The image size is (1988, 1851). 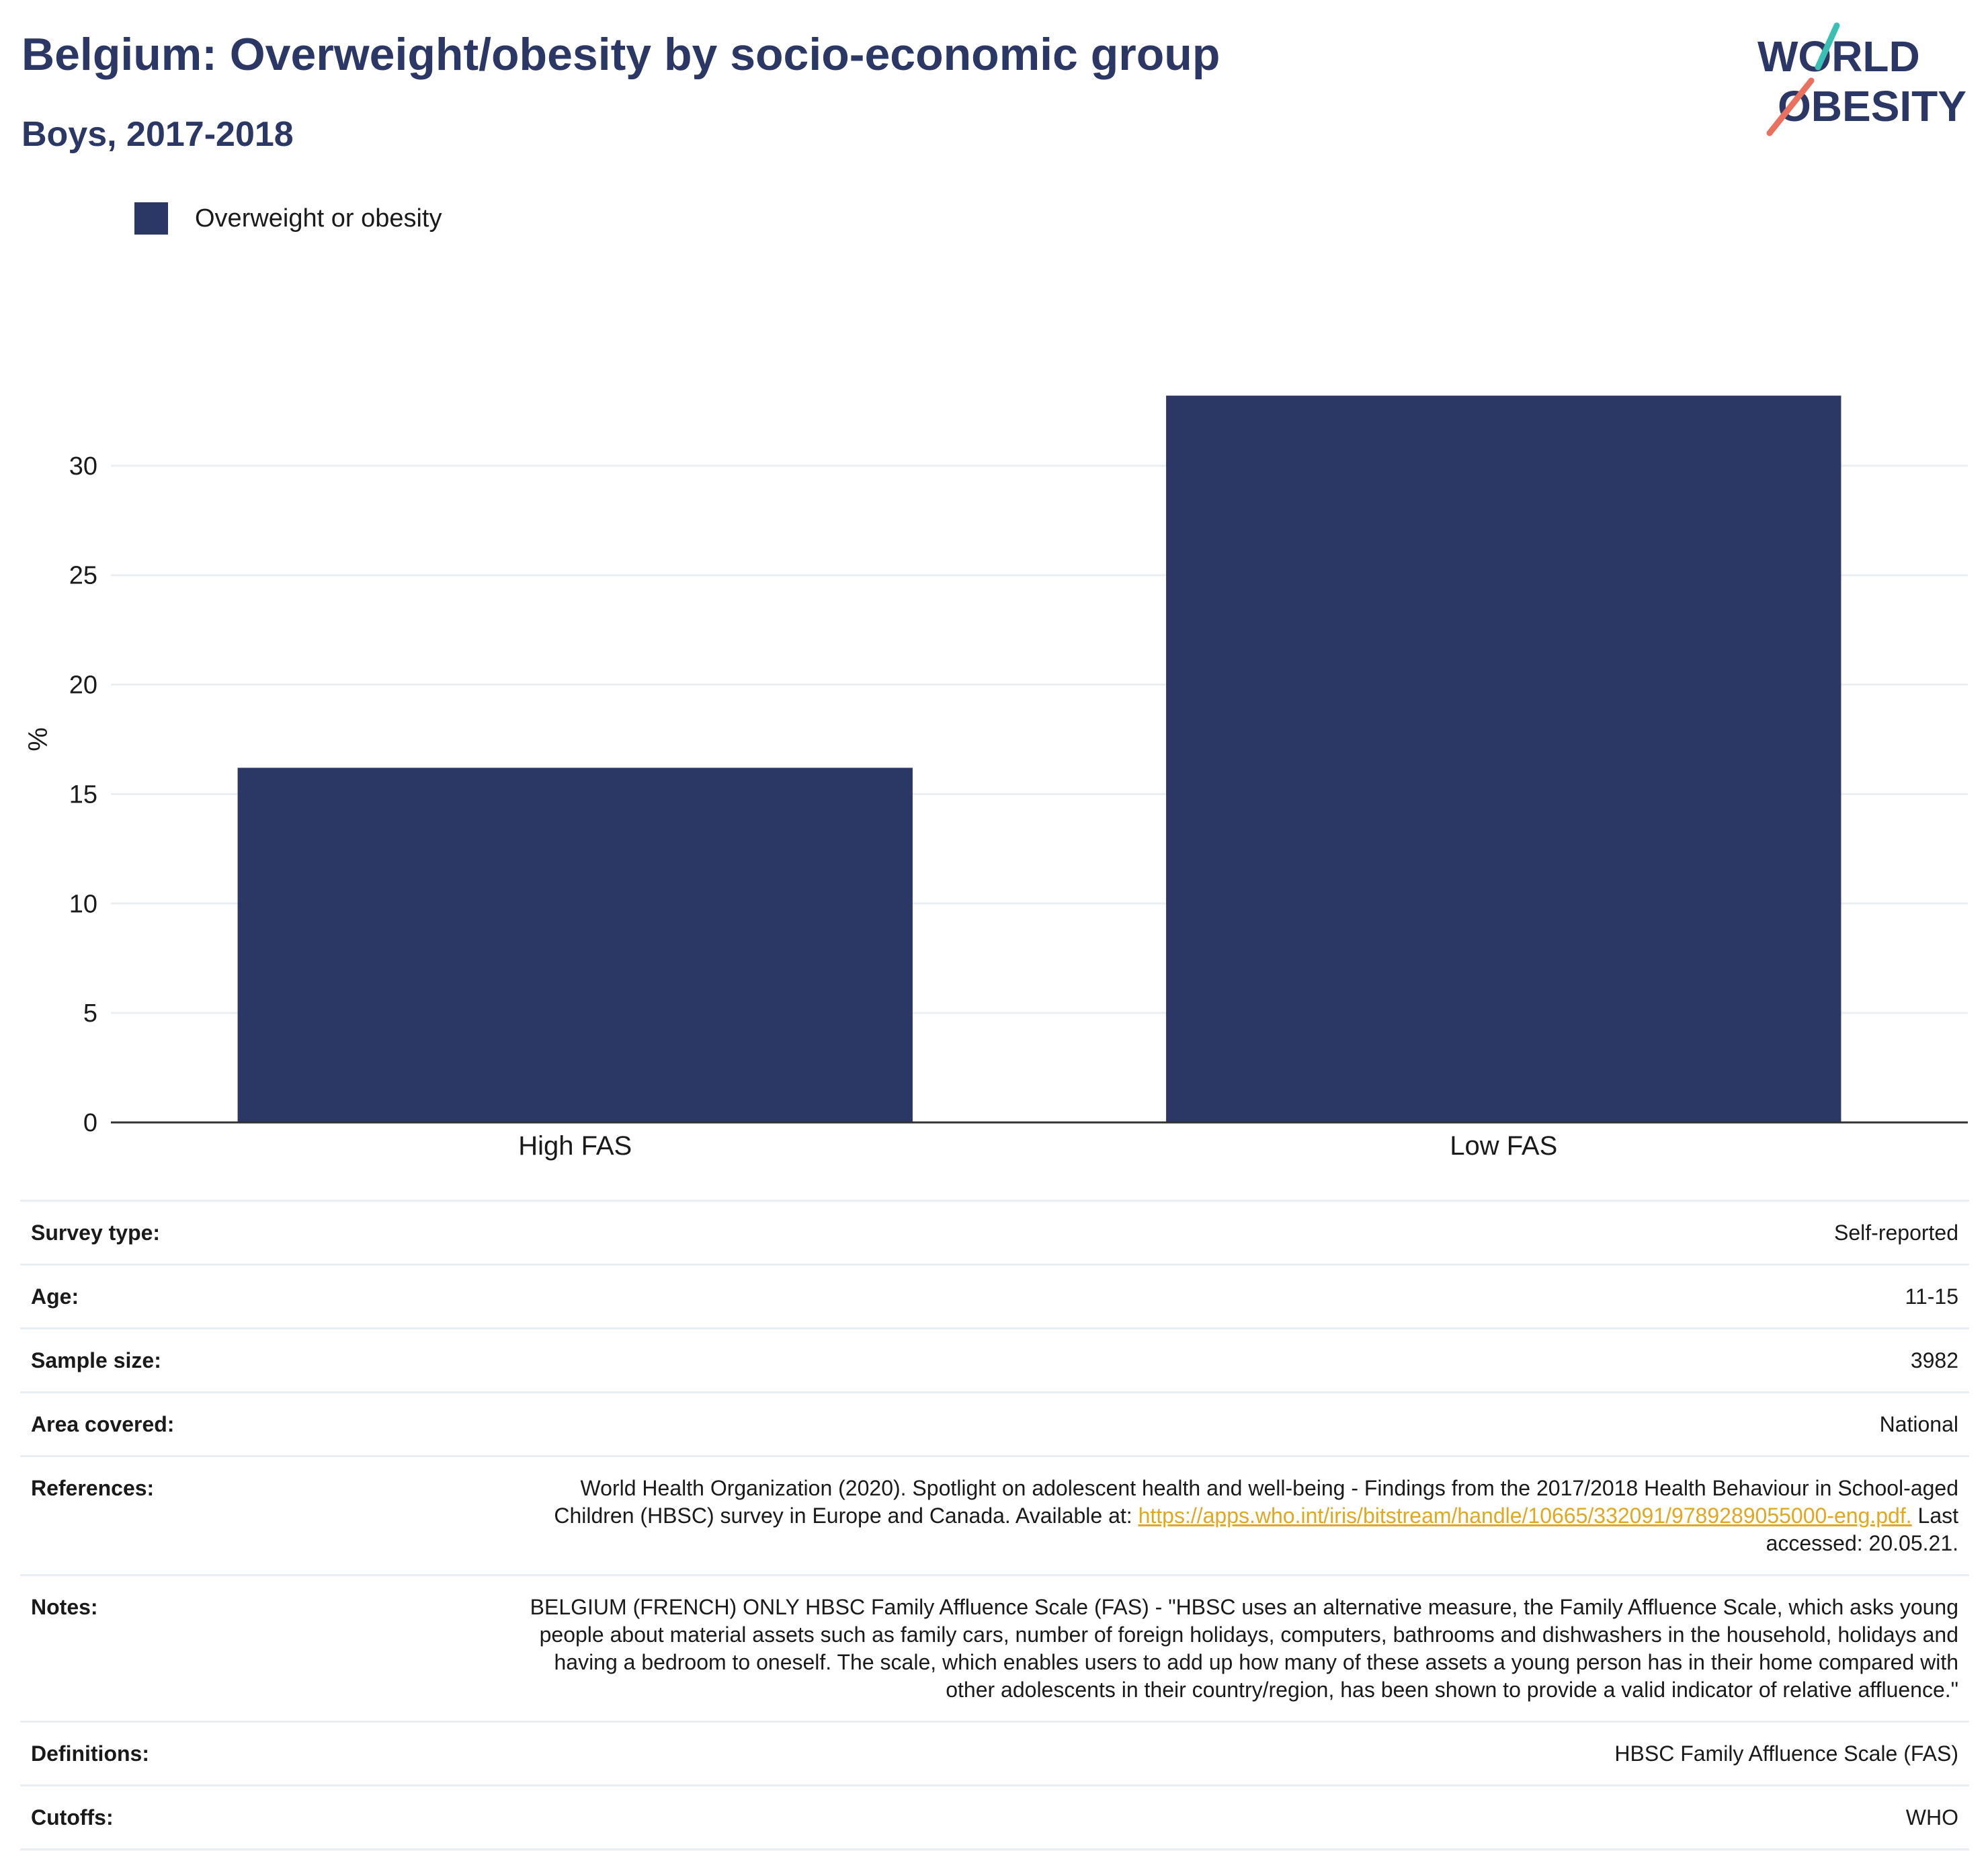 I want to click on meta-value: WHO, so click(x=1932, y=1818).